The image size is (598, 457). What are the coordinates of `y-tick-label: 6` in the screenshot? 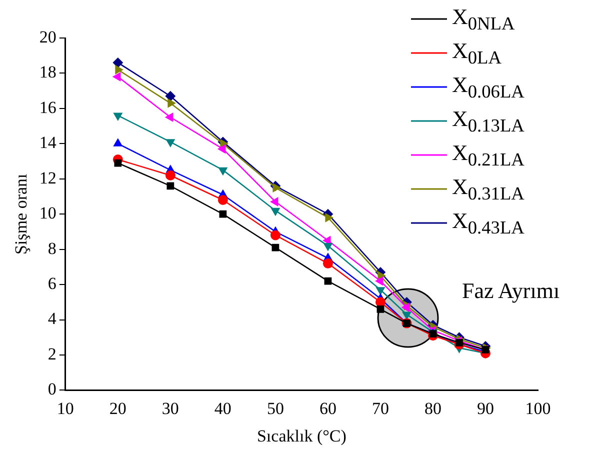 It's located at (52, 284).